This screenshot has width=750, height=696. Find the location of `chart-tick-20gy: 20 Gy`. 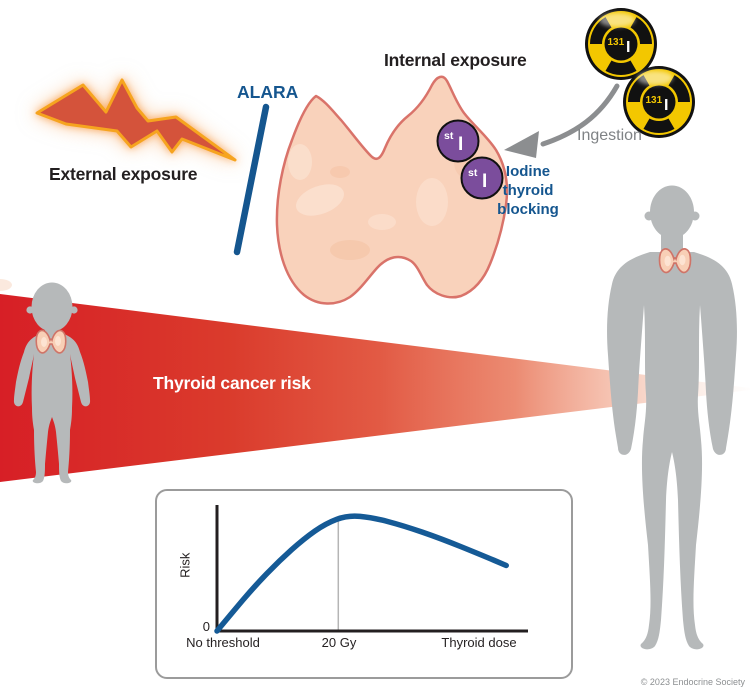

chart-tick-20gy: 20 Gy is located at coordinates (339, 642).